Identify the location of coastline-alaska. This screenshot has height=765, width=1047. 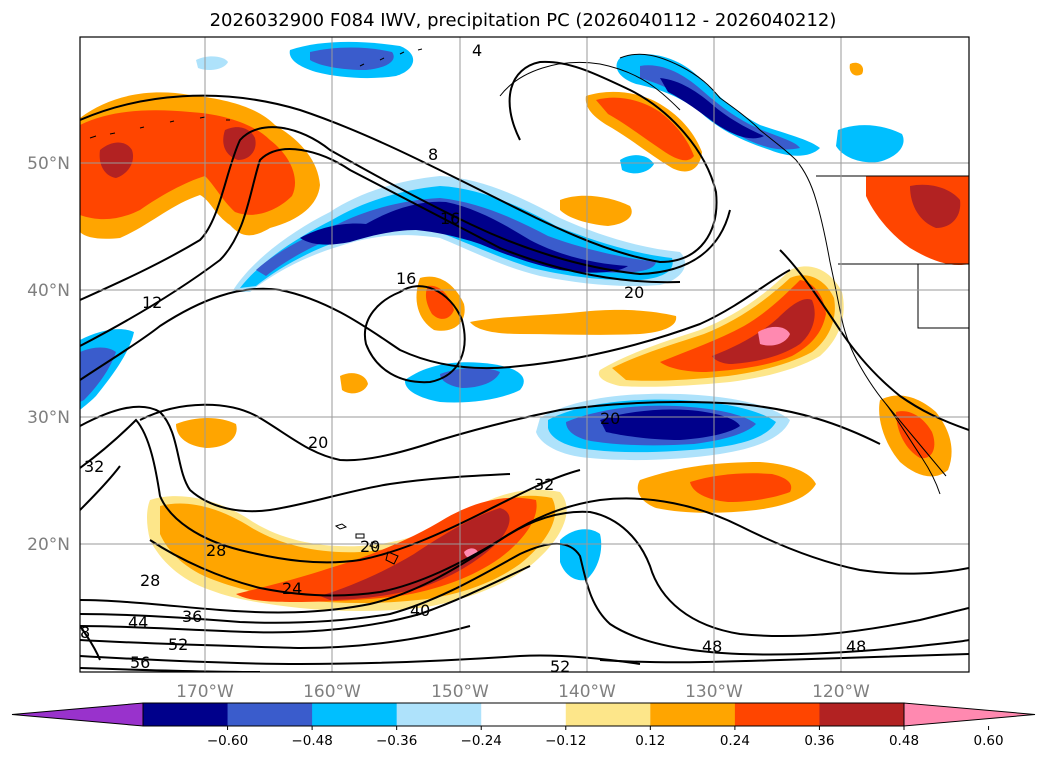
(725, 158).